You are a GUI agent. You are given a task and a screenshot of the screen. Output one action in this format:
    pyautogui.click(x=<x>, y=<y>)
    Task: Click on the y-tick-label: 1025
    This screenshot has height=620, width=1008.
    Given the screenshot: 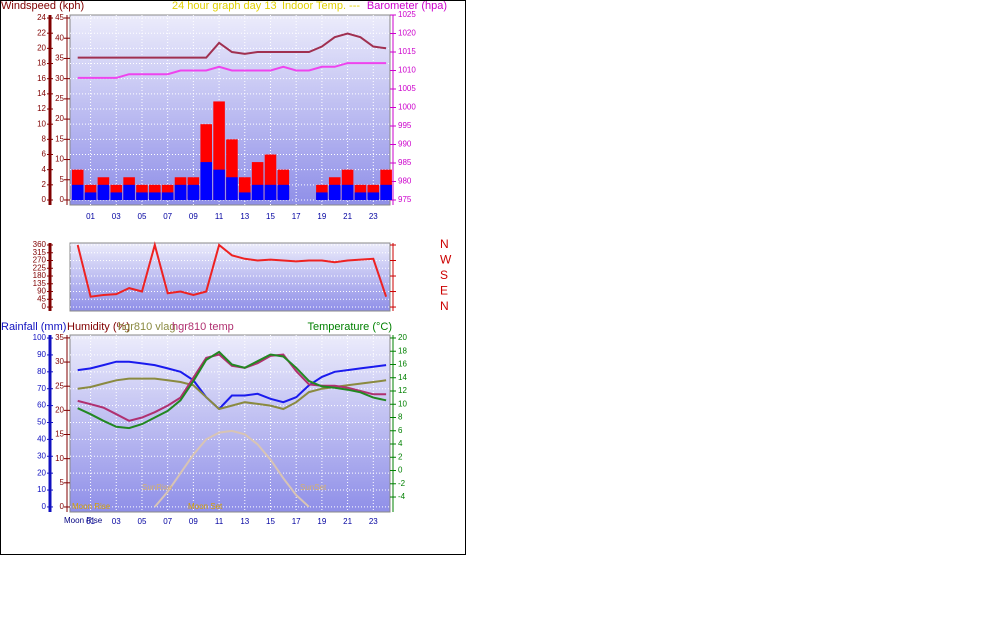 What is the action you would take?
    pyautogui.click(x=407, y=14)
    